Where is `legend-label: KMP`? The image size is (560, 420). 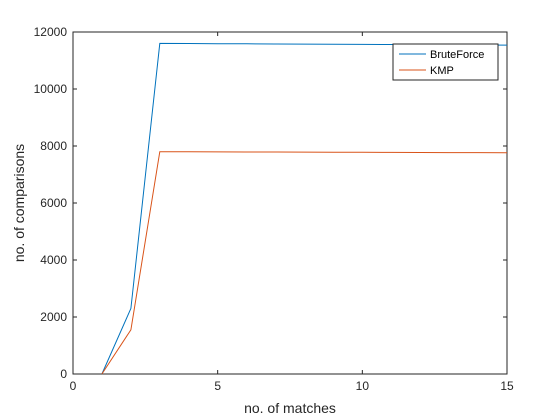 legend-label: KMP is located at coordinates (442, 71).